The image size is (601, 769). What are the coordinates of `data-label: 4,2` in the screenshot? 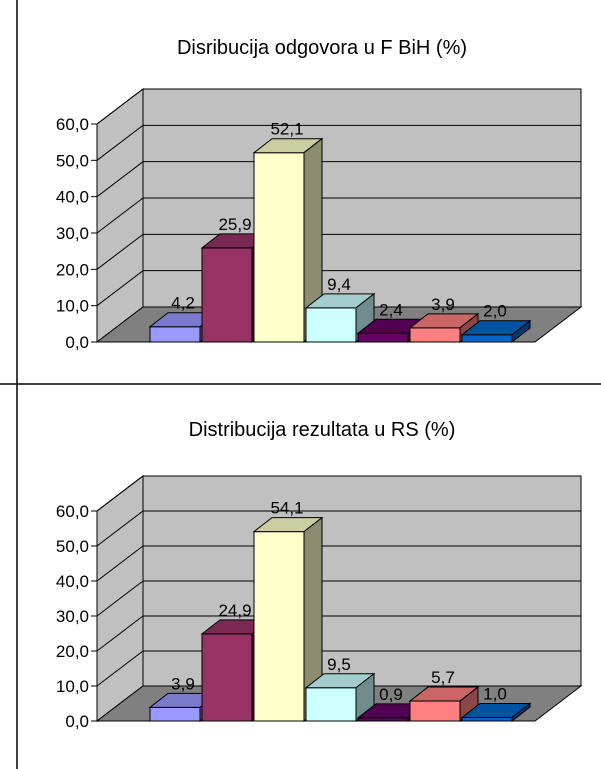 It's located at (183, 303).